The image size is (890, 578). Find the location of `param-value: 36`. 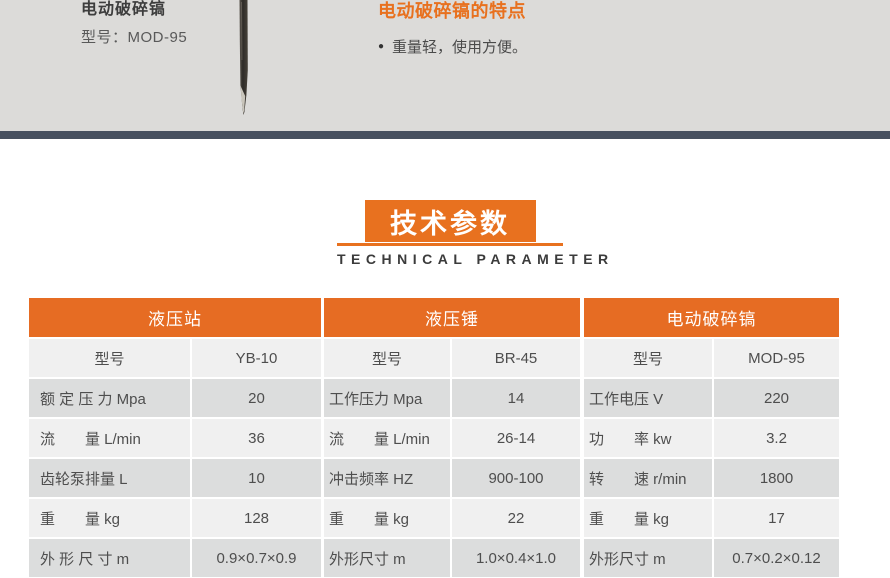

param-value: 36 is located at coordinates (256, 438).